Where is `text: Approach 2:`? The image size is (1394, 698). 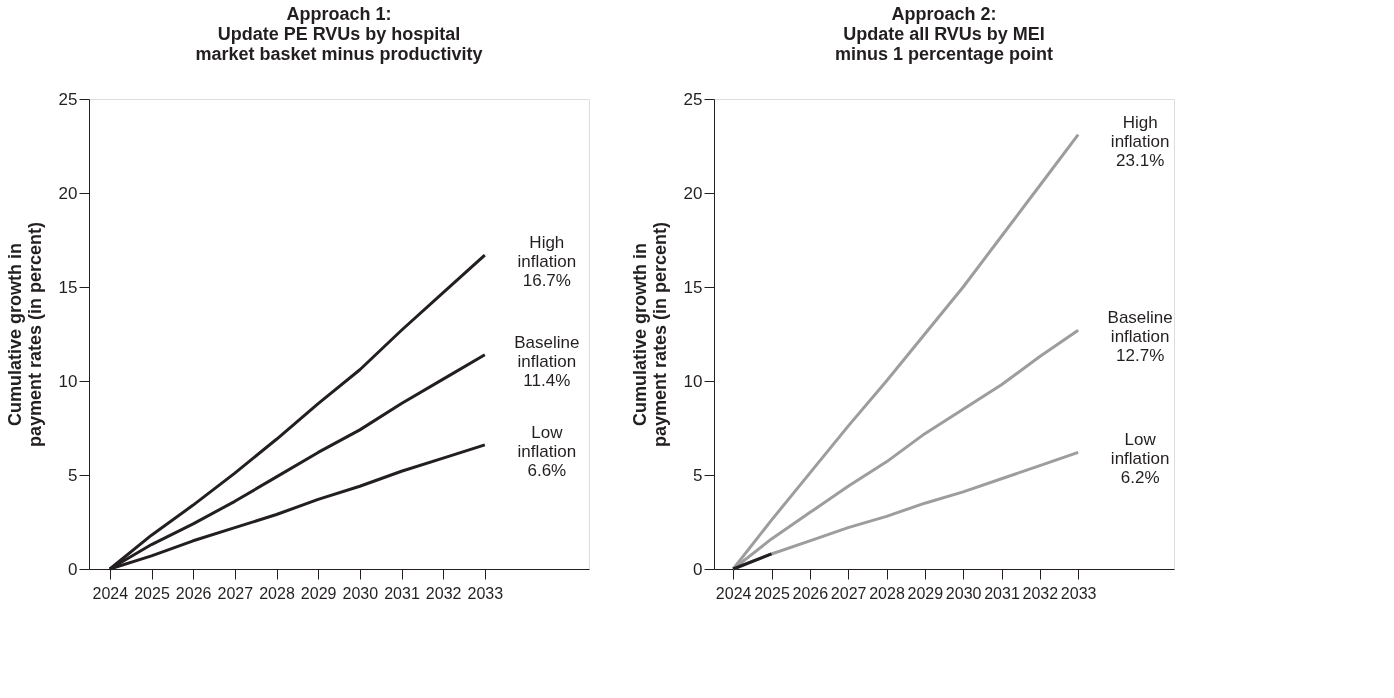 text: Approach 2: is located at coordinates (944, 14).